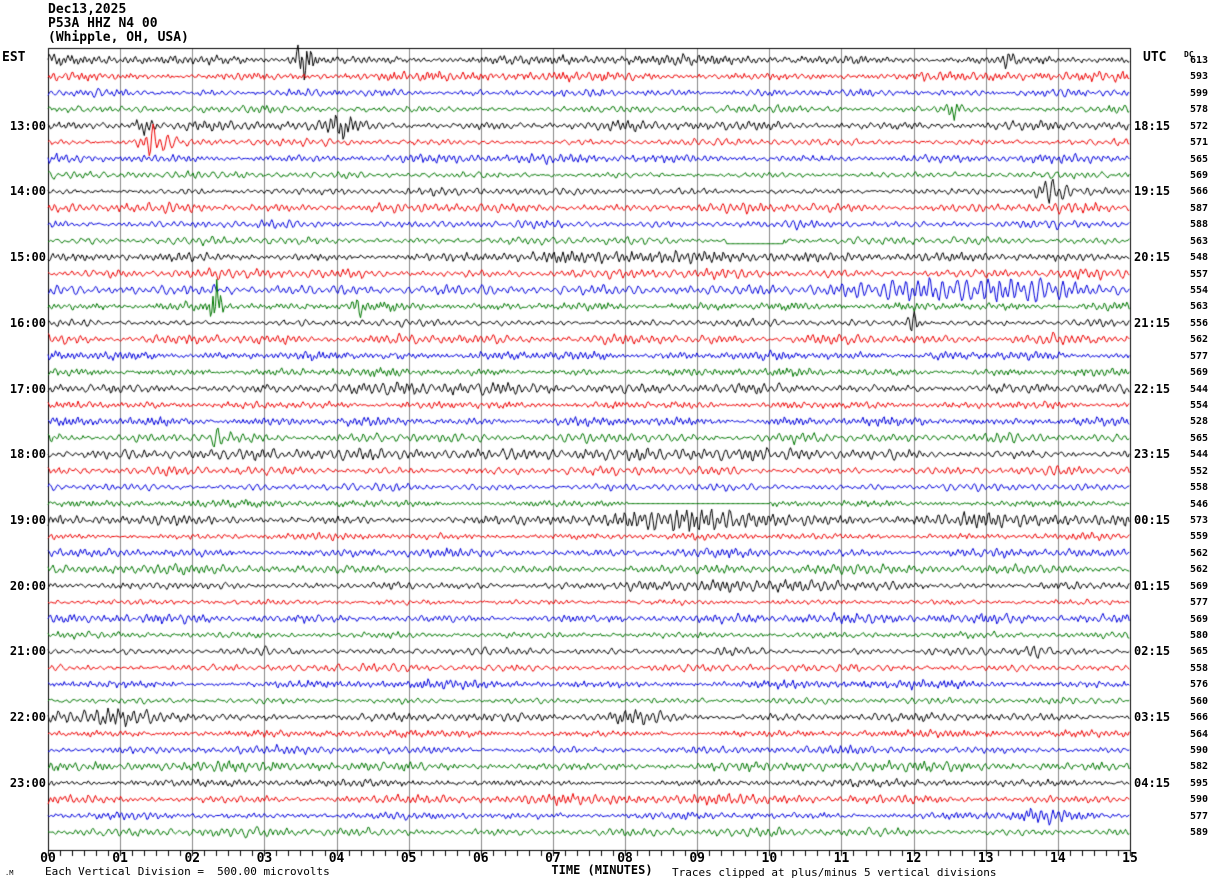 The height and width of the screenshot is (886, 1210). What do you see at coordinates (14, 57) in the screenshot?
I see `left-timezone-label: EST` at bounding box center [14, 57].